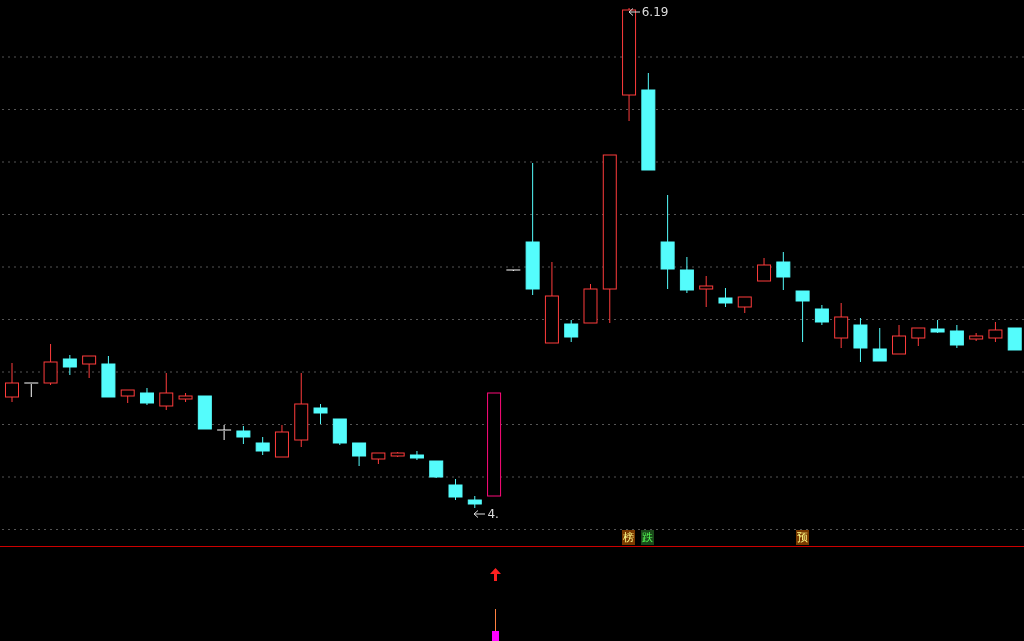 This screenshot has width=1024, height=641. What do you see at coordinates (802, 537) in the screenshot?
I see `text: 预` at bounding box center [802, 537].